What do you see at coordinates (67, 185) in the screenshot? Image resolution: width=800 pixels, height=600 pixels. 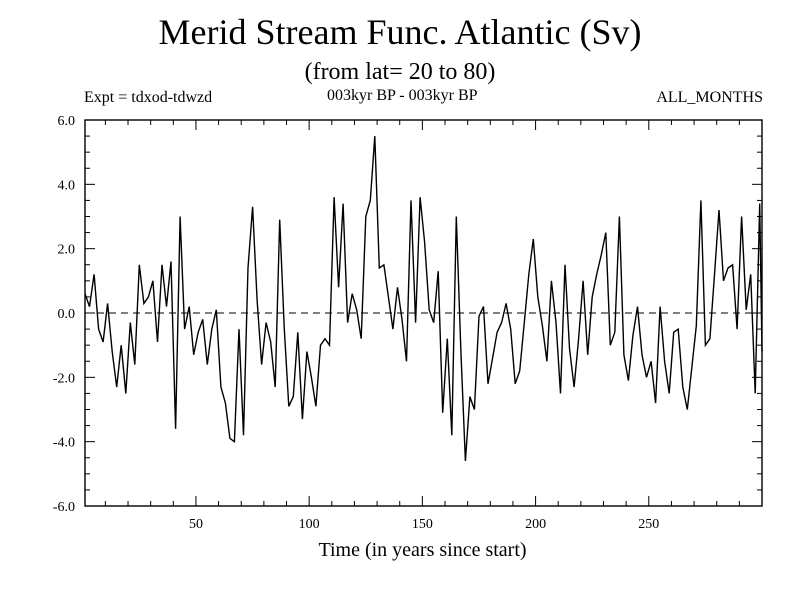 I see `y-tick-label: 4.0` at bounding box center [67, 185].